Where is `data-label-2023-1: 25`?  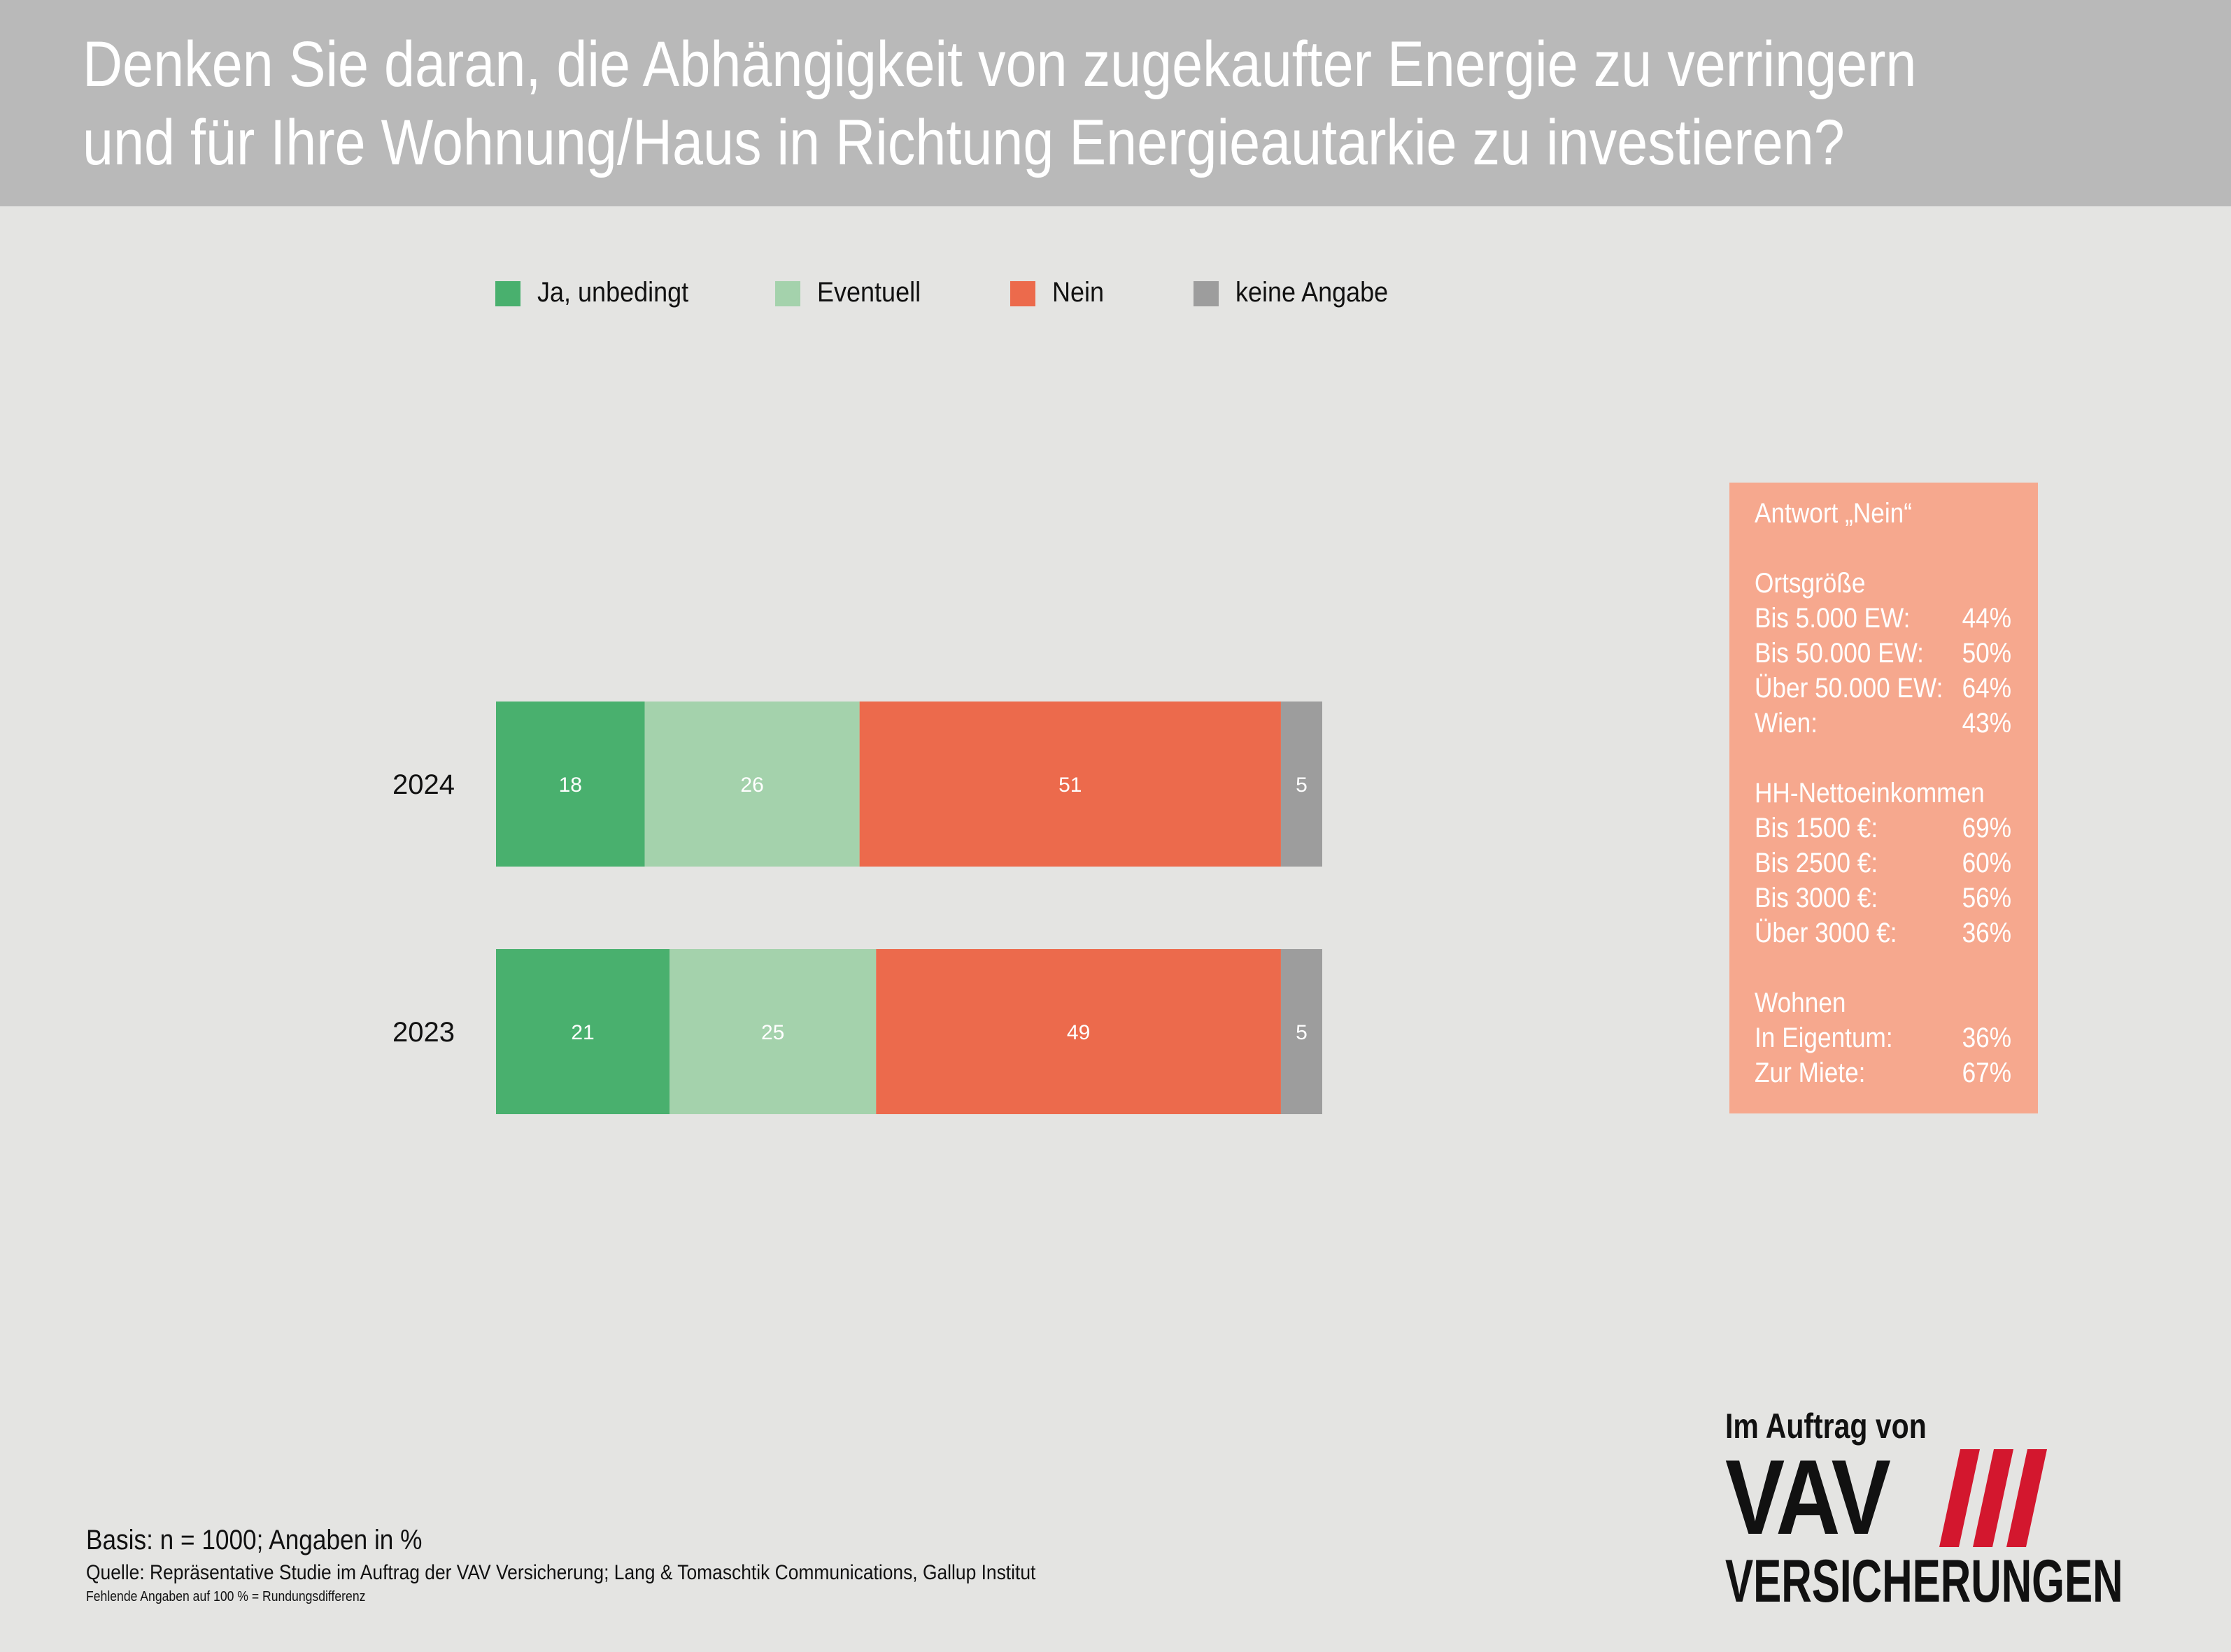
data-label-2023-1: 25 is located at coordinates (772, 1032).